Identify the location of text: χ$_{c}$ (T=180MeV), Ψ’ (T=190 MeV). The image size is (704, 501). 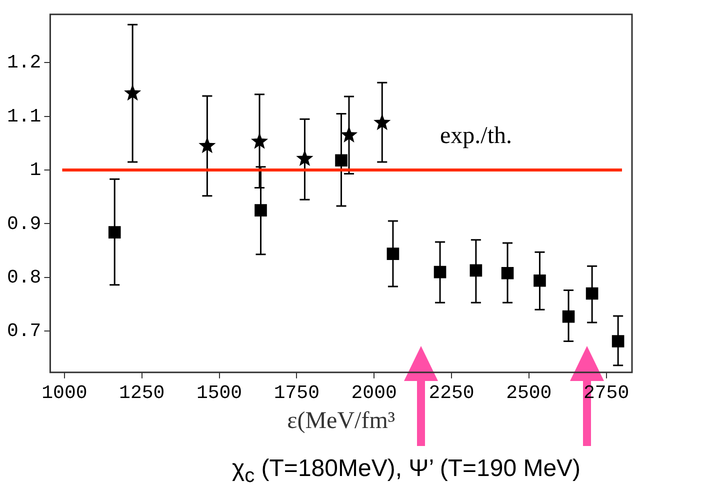
(406, 471).